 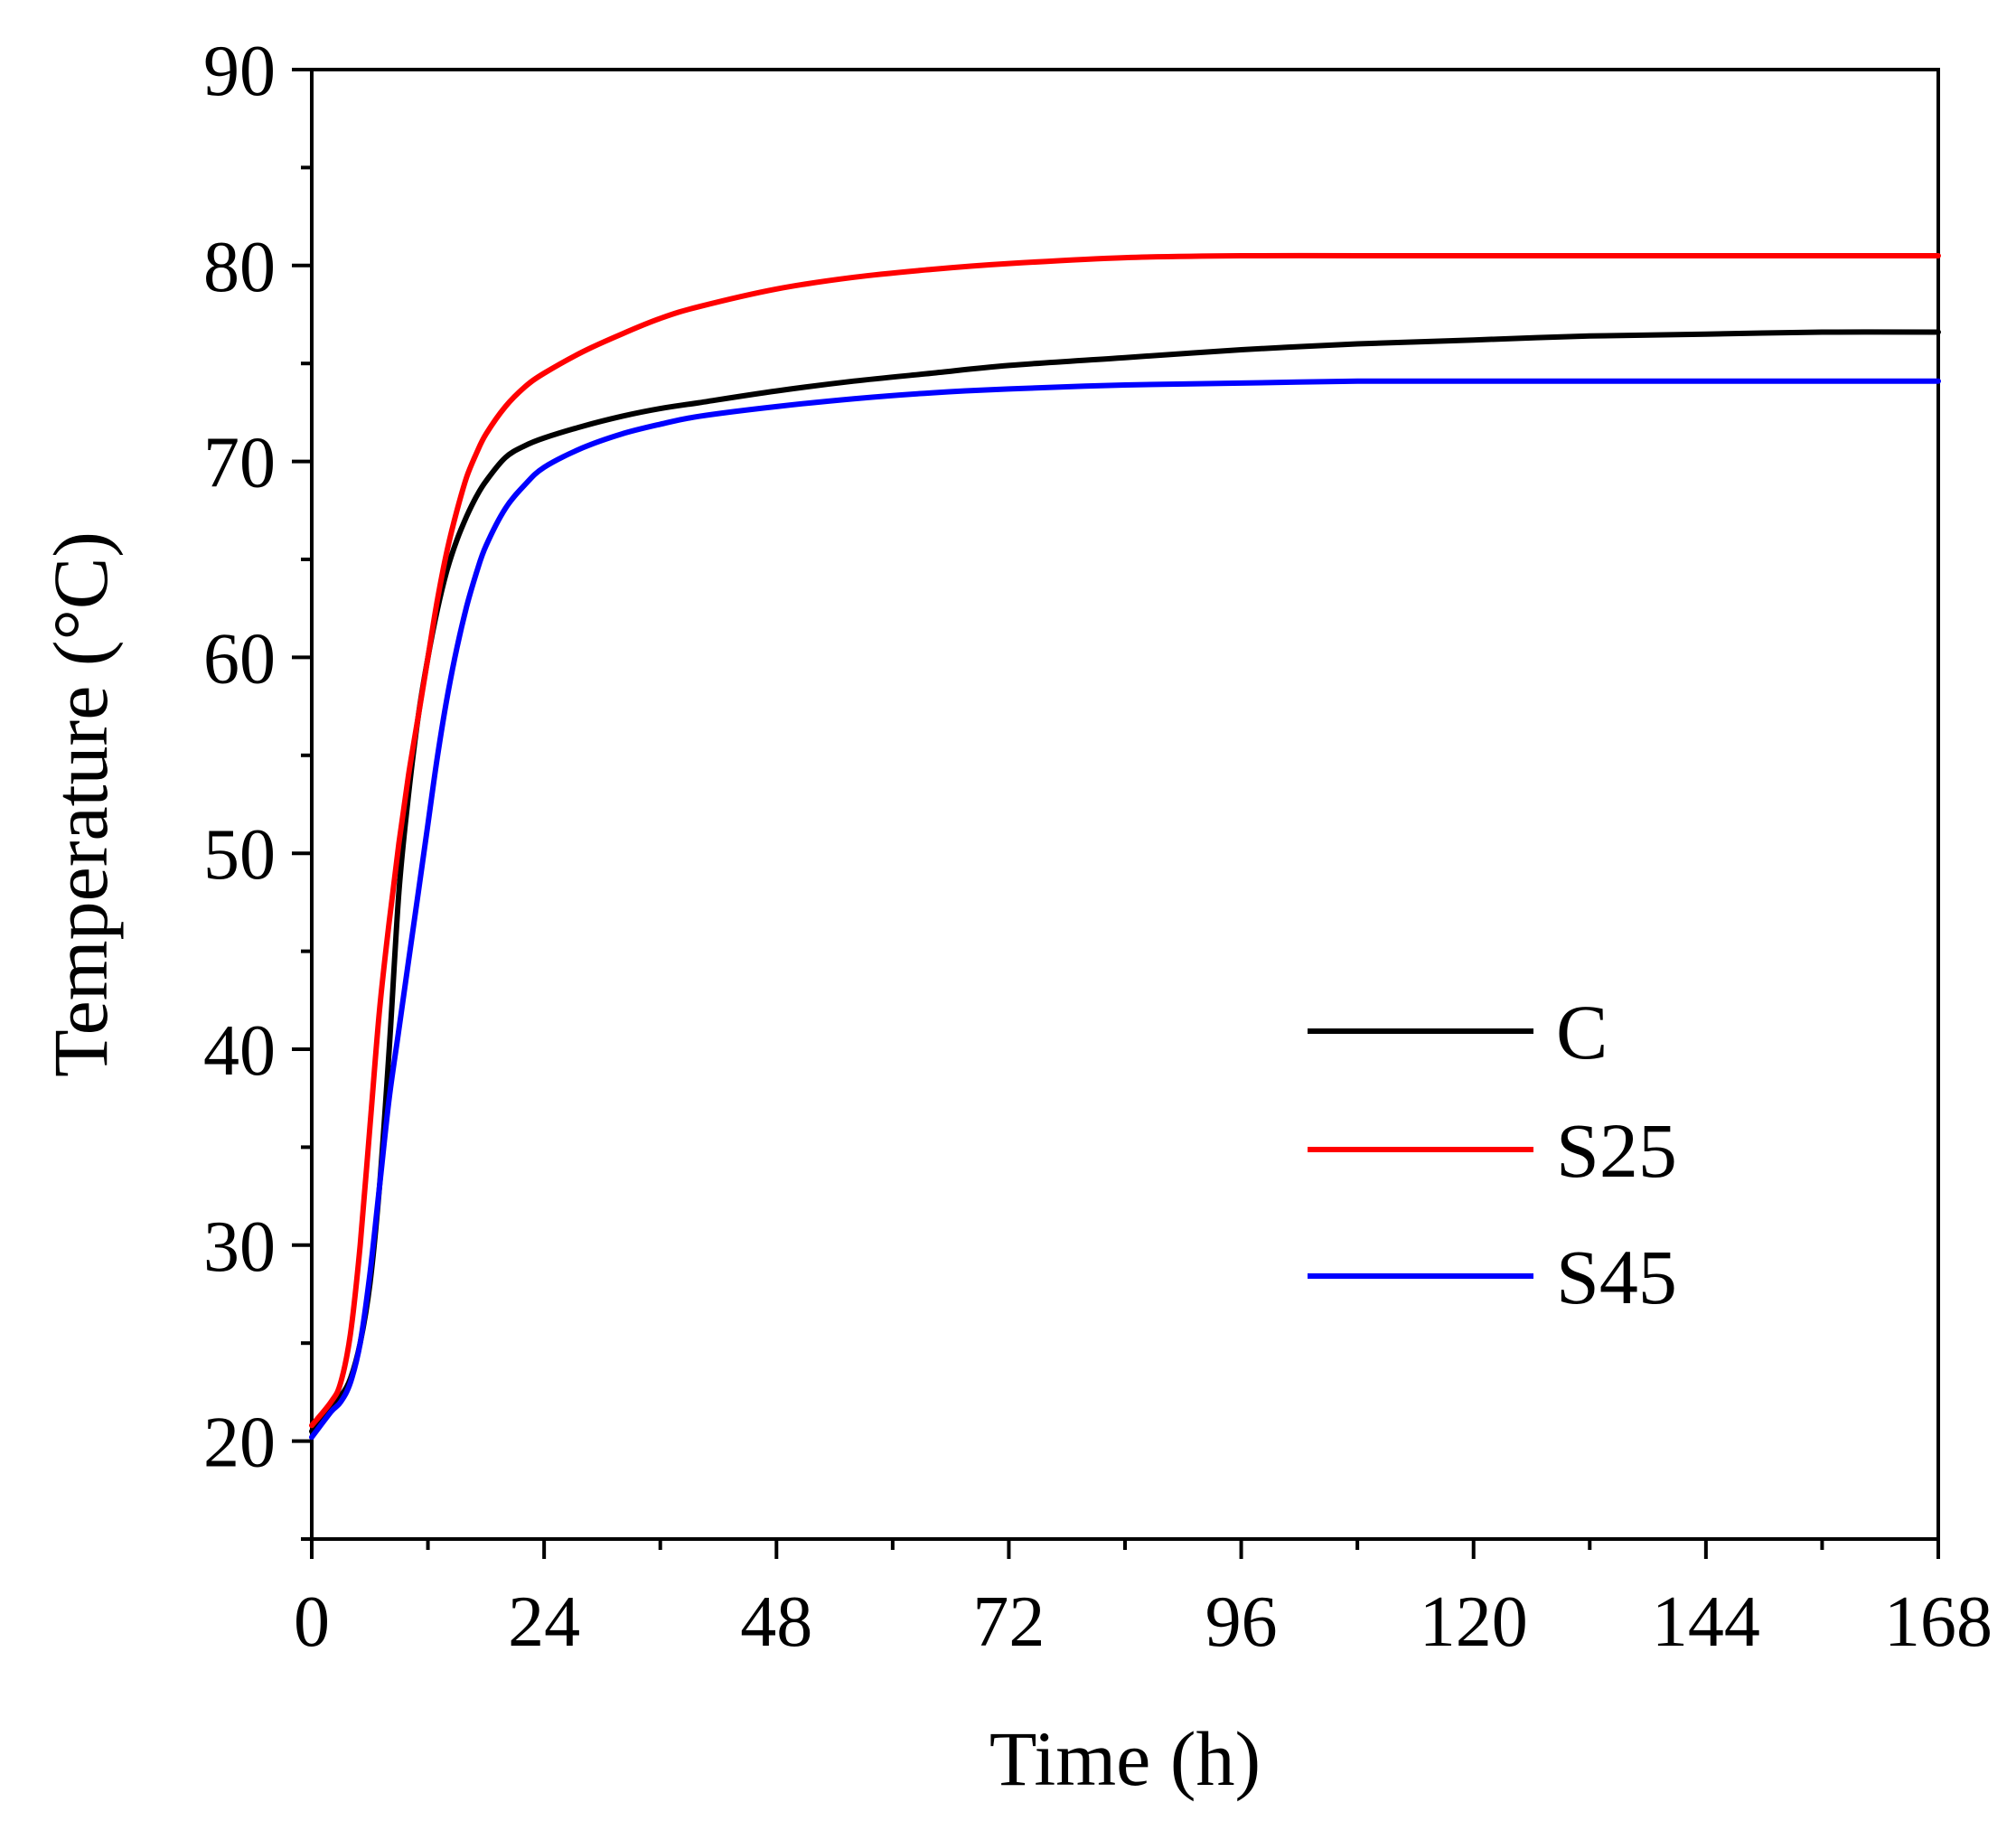 I want to click on legend-label-c: C, so click(x=1582, y=1032).